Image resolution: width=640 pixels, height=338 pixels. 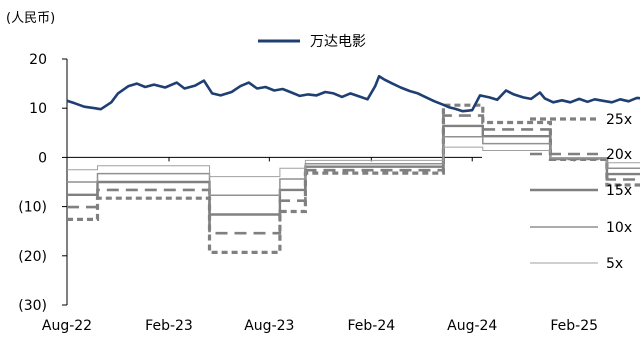 I want to click on legend-label-5x: 5x, so click(x=614, y=264).